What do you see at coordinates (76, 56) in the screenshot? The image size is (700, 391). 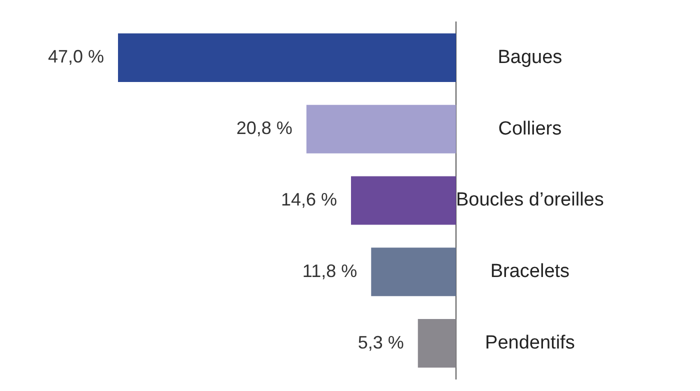 I see `data-label: 47,0 %` at bounding box center [76, 56].